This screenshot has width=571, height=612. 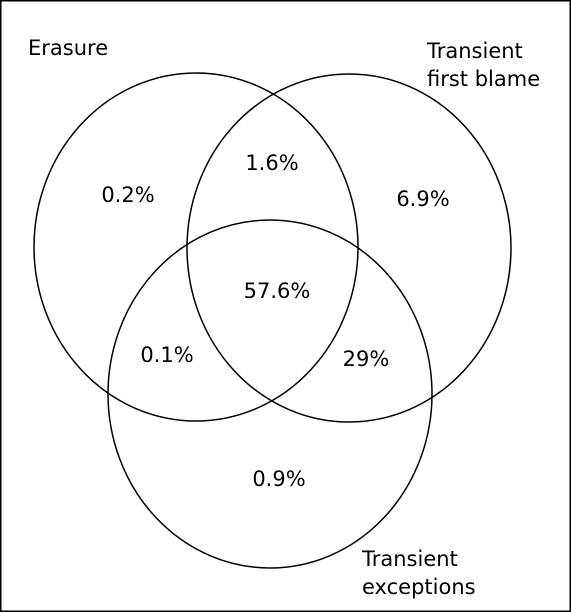 What do you see at coordinates (278, 479) in the screenshot?
I see `region-transient-exceptions-only: 0.9%` at bounding box center [278, 479].